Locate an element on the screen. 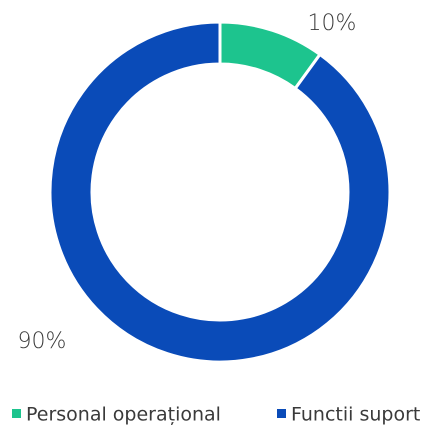 This screenshot has height=431, width=439. legend-label: Personal operațional is located at coordinates (123, 415).